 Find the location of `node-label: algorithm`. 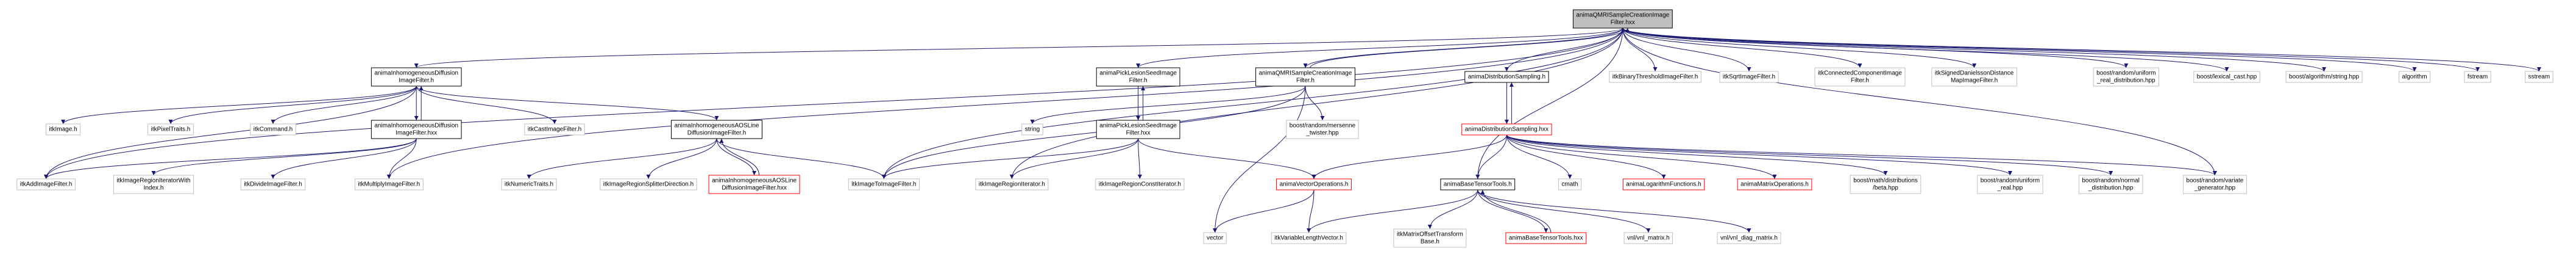

node-label: algorithm is located at coordinates (2414, 78).